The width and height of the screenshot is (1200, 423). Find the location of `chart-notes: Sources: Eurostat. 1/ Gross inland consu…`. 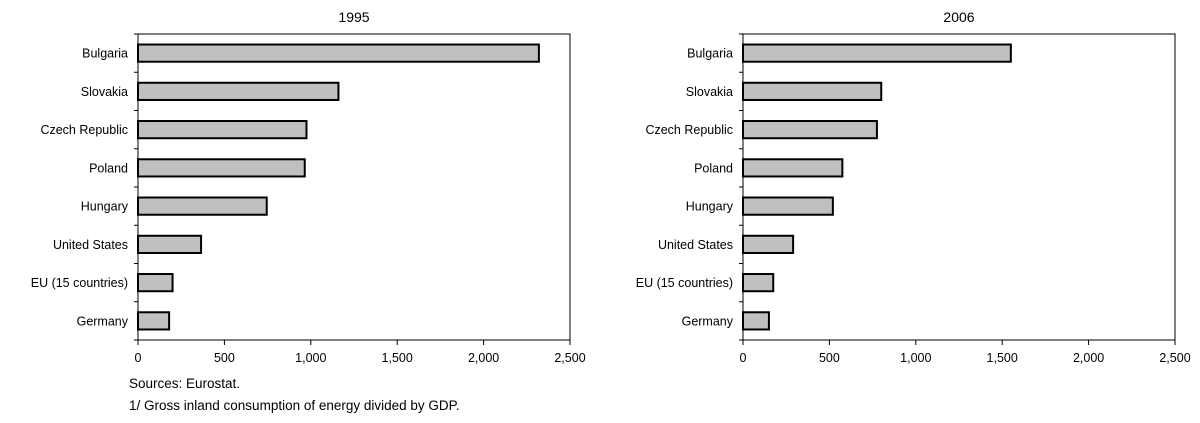

chart-notes: Sources: Eurostat. 1/ Gross inland consu… is located at coordinates (294, 395).